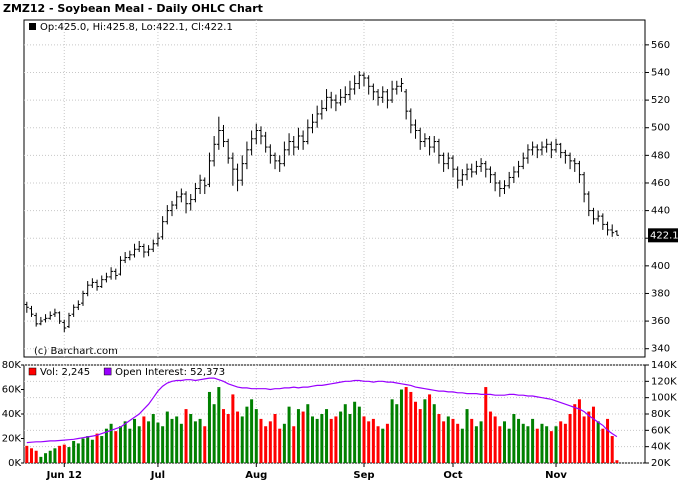 The height and width of the screenshot is (503, 688). I want to click on y2-tick-label: 20K, so click(661, 463).